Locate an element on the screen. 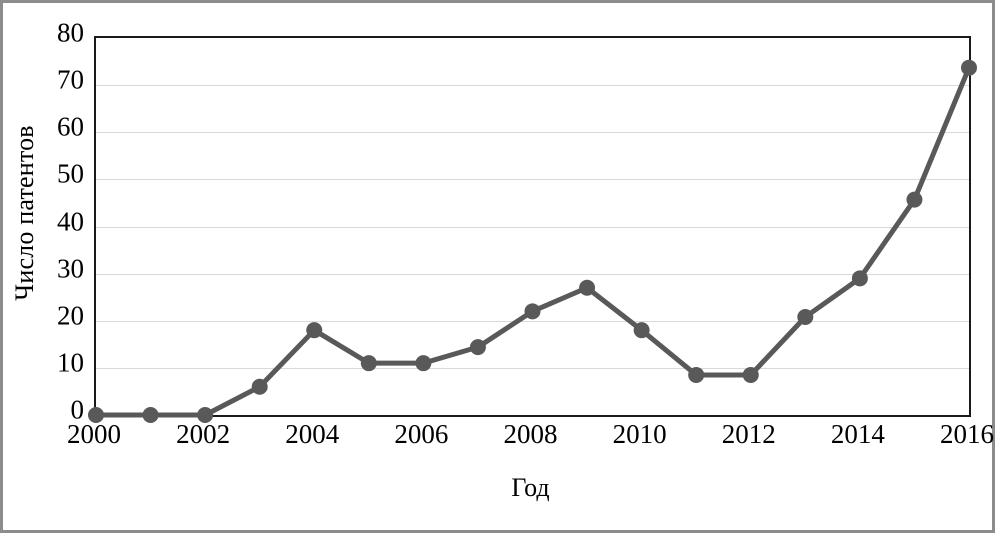 This screenshot has width=995, height=533. y-axis-tick-labels: 0 10 20 30 40 50 60 70 80 is located at coordinates (66, 221).